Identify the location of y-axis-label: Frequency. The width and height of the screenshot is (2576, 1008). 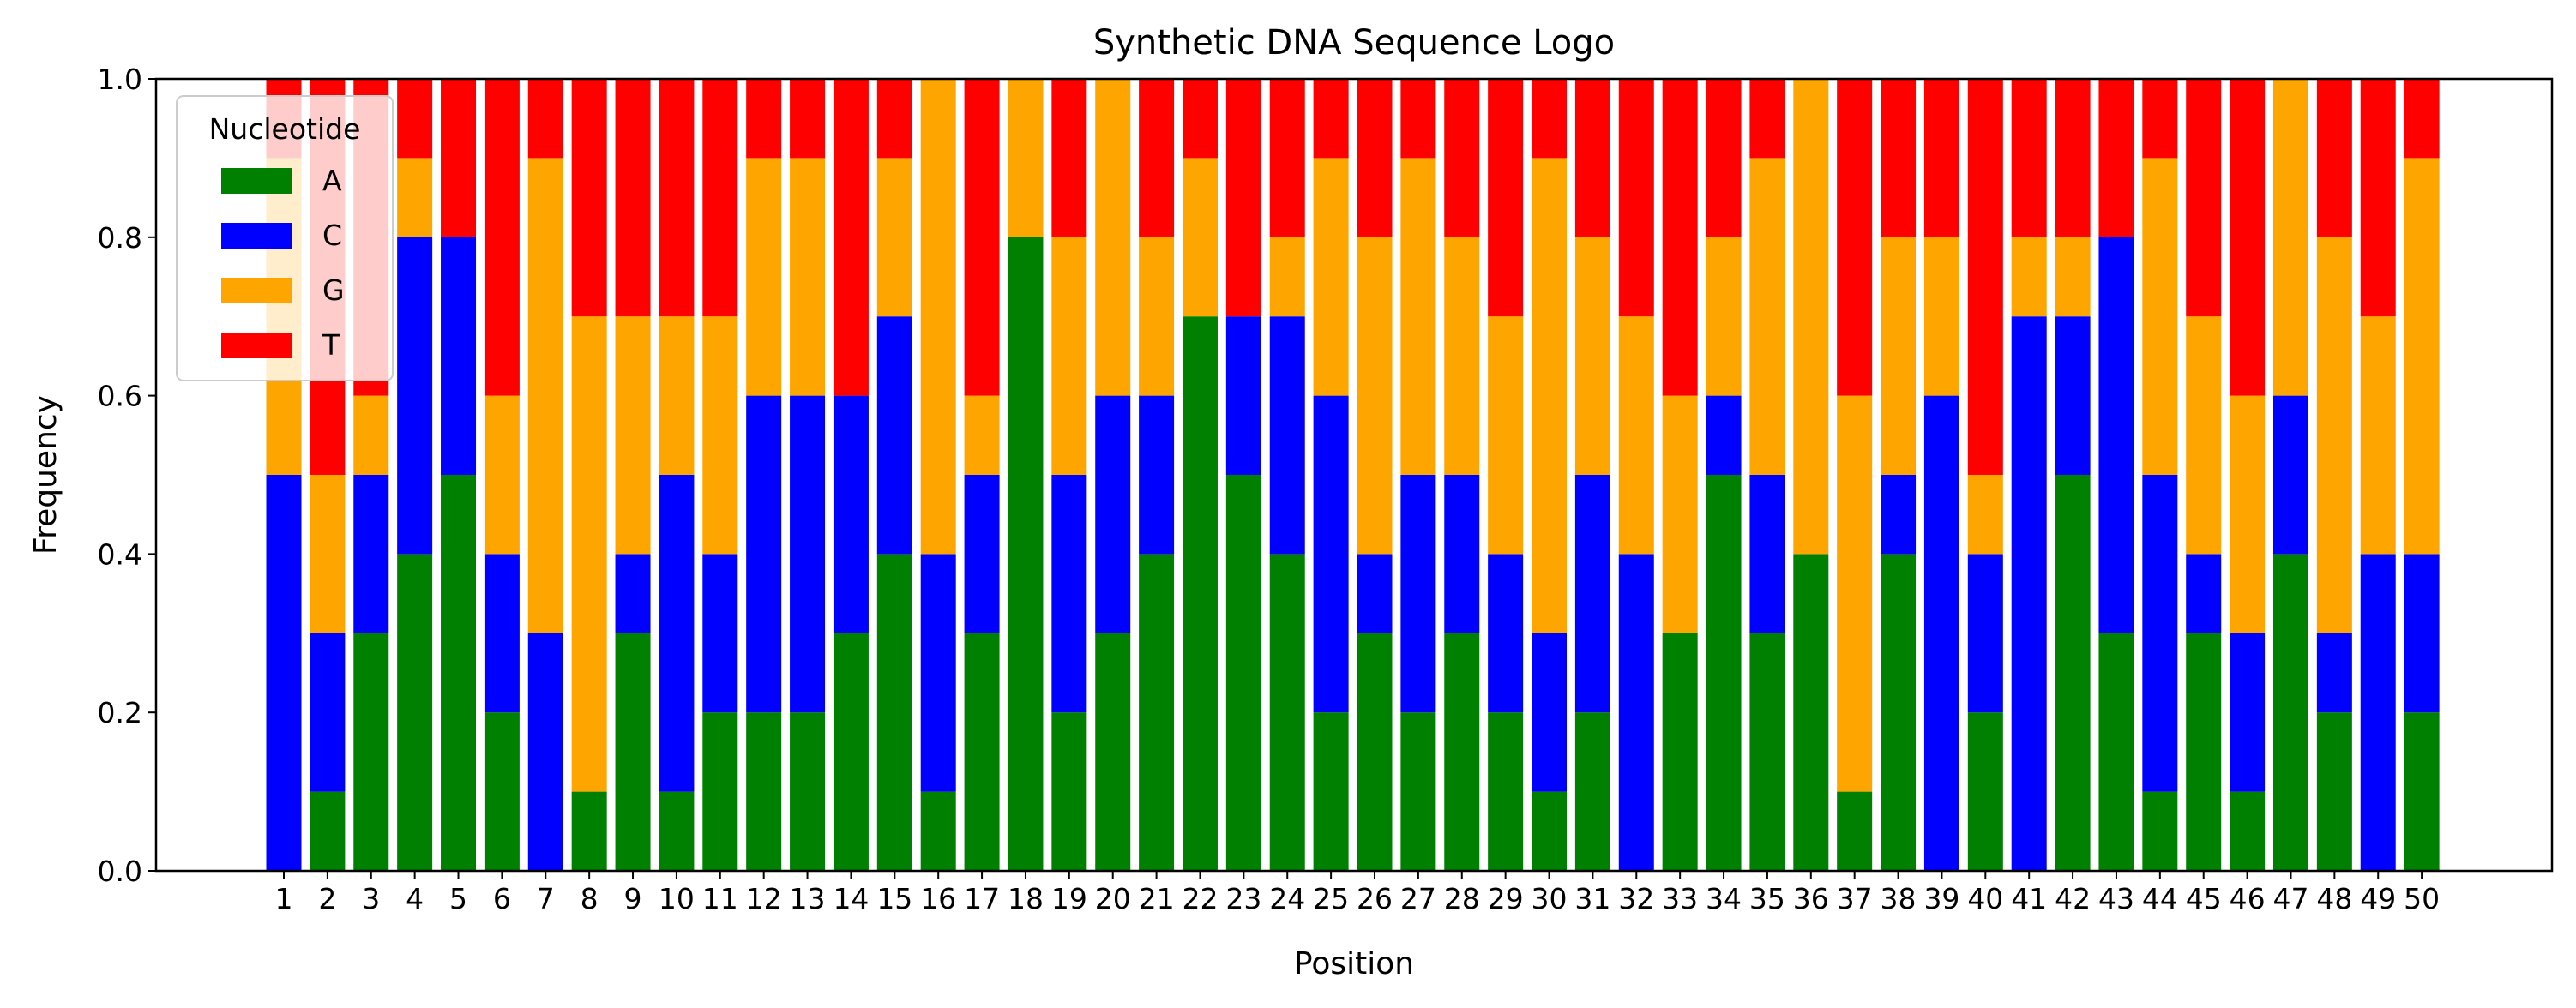
(46, 475).